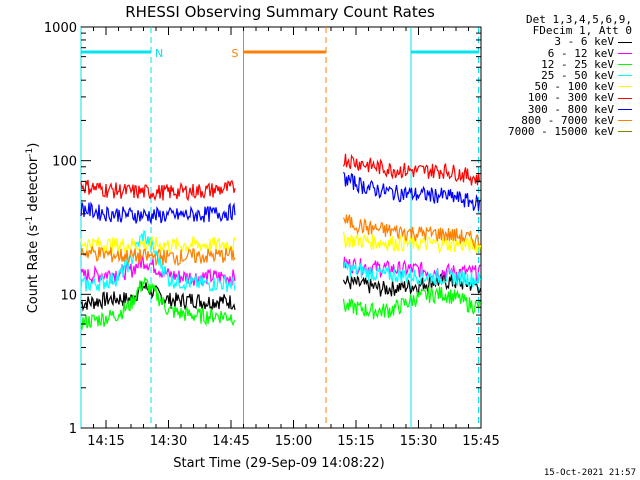  What do you see at coordinates (73, 429) in the screenshot?
I see `y-tick-label: 1` at bounding box center [73, 429].